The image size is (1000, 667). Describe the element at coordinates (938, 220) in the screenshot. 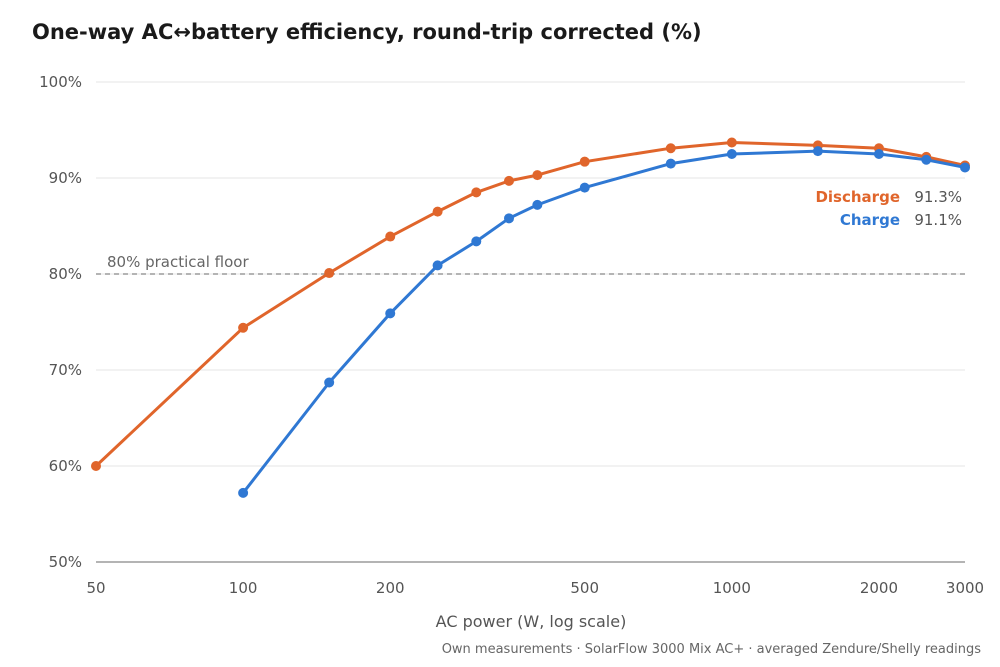

I see `charge-end-value: 91.1%` at that location.